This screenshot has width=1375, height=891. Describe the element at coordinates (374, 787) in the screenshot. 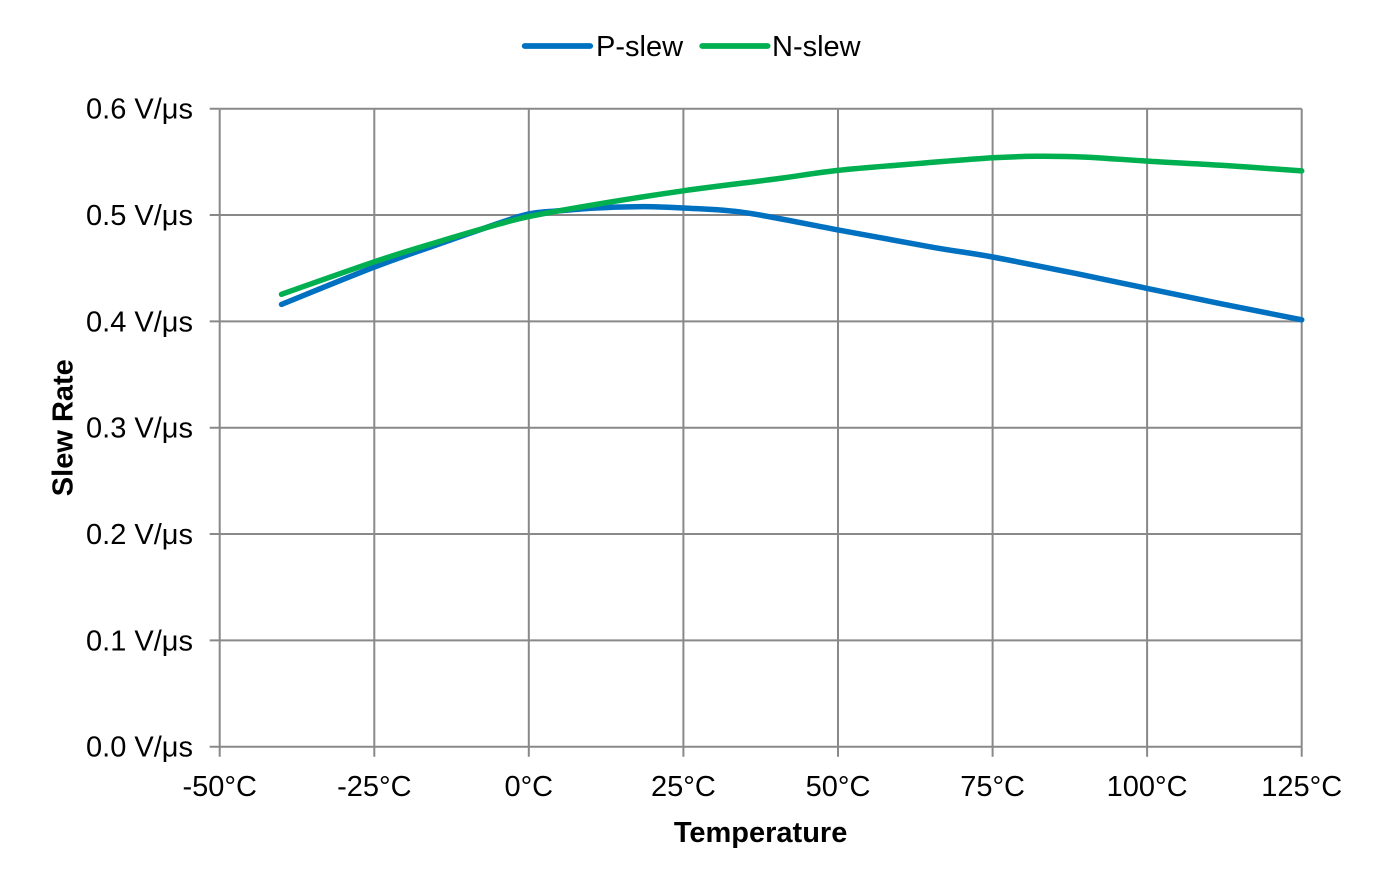

I see `svg-text: -25°C` at that location.